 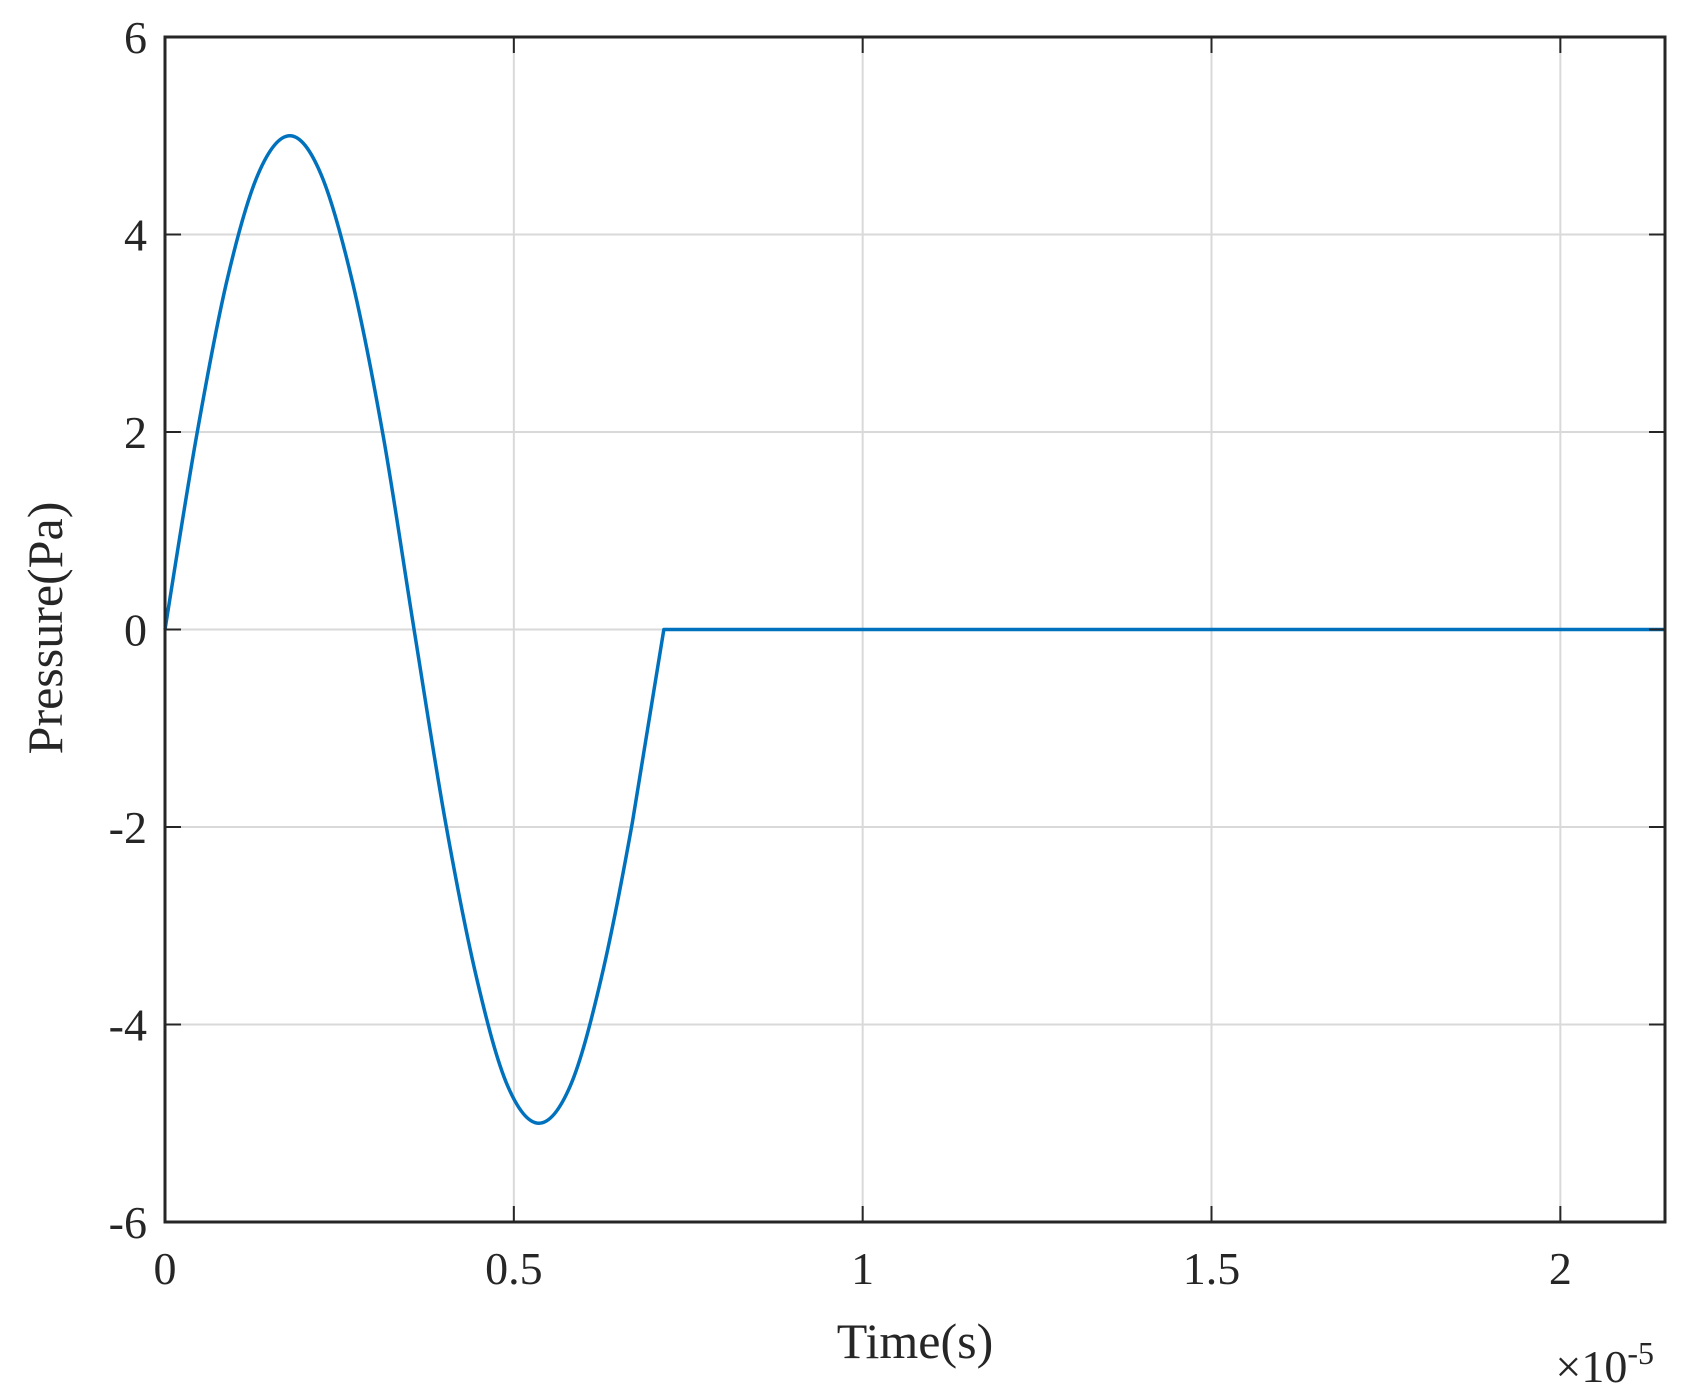 I want to click on y-tick-labels: -6 -4 -2 0 2 4 6, so click(x=128, y=630).